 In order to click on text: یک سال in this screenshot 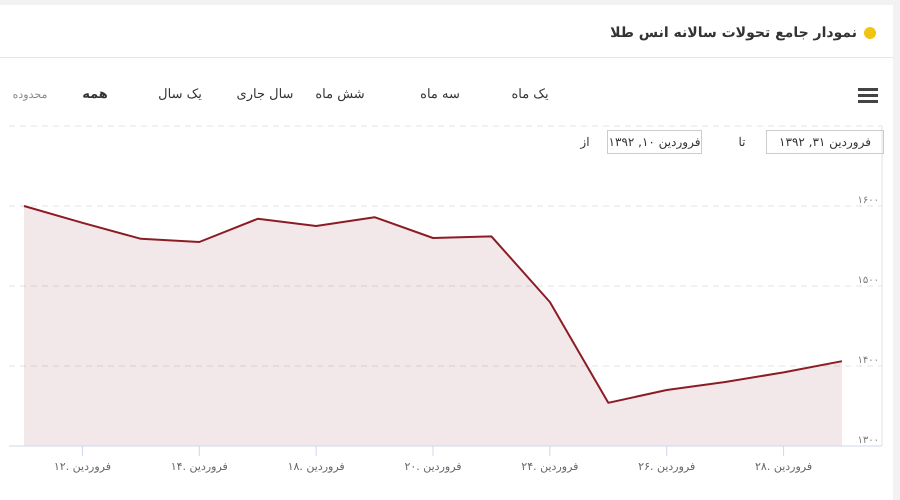, I will do `click(180, 95)`.